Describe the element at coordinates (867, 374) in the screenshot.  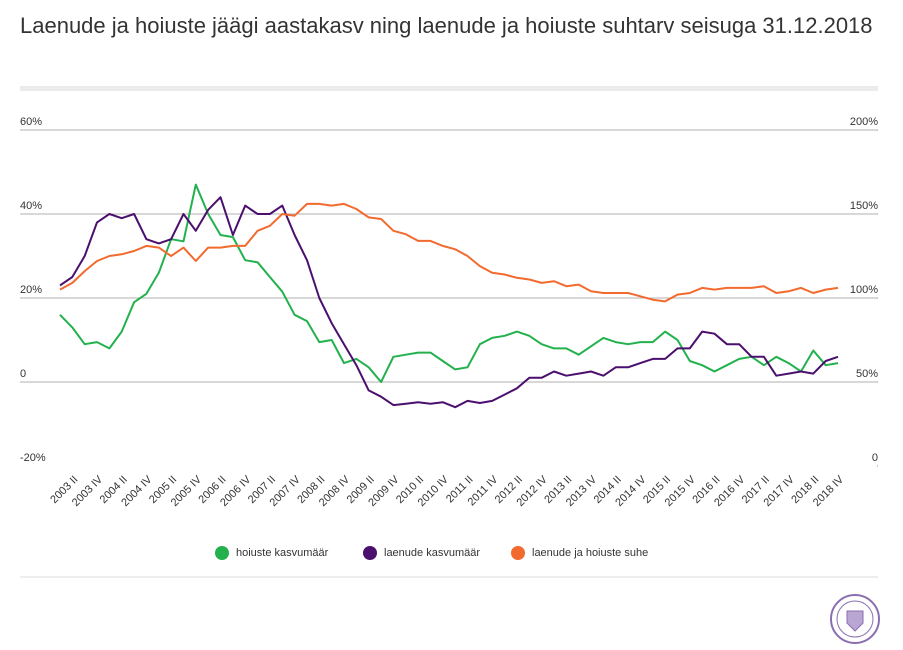
I see `y2-tick-label: 50%` at that location.